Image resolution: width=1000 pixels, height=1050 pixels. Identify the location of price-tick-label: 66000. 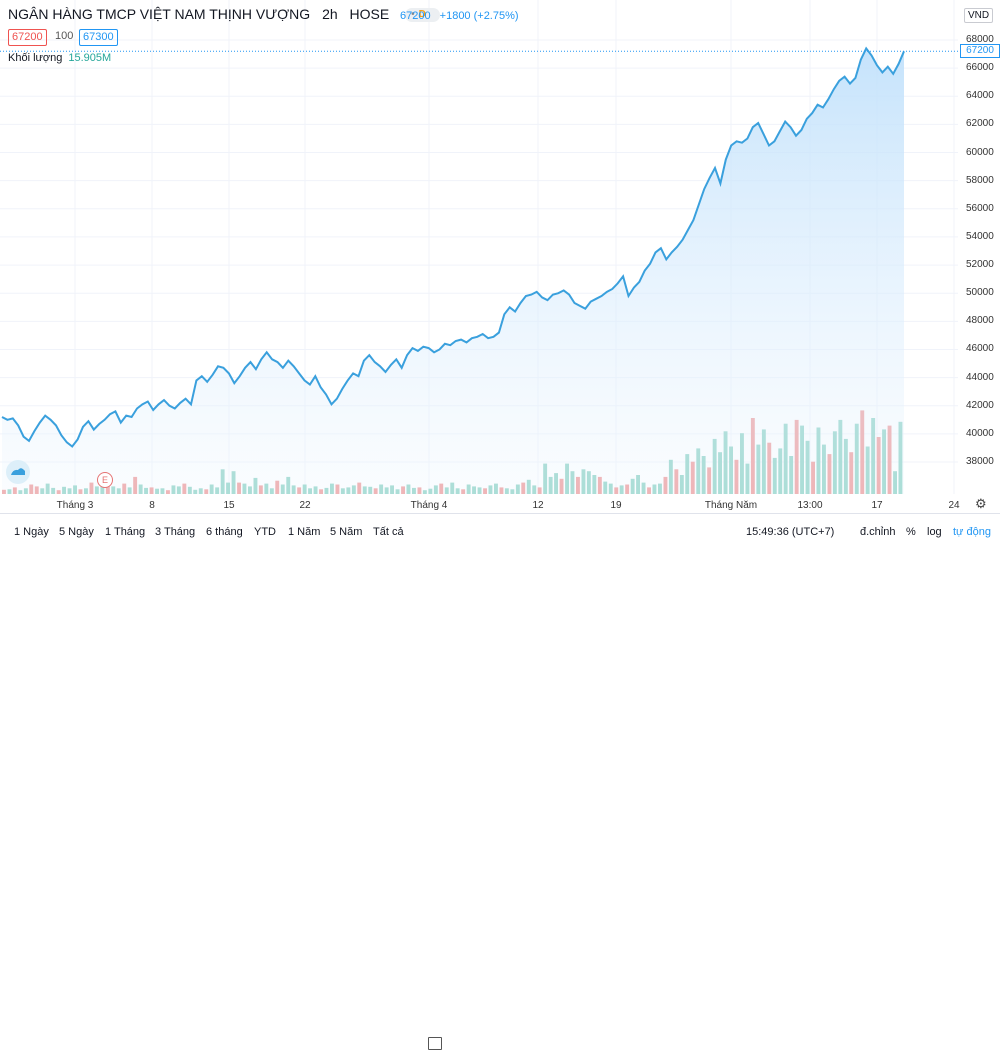
(980, 68).